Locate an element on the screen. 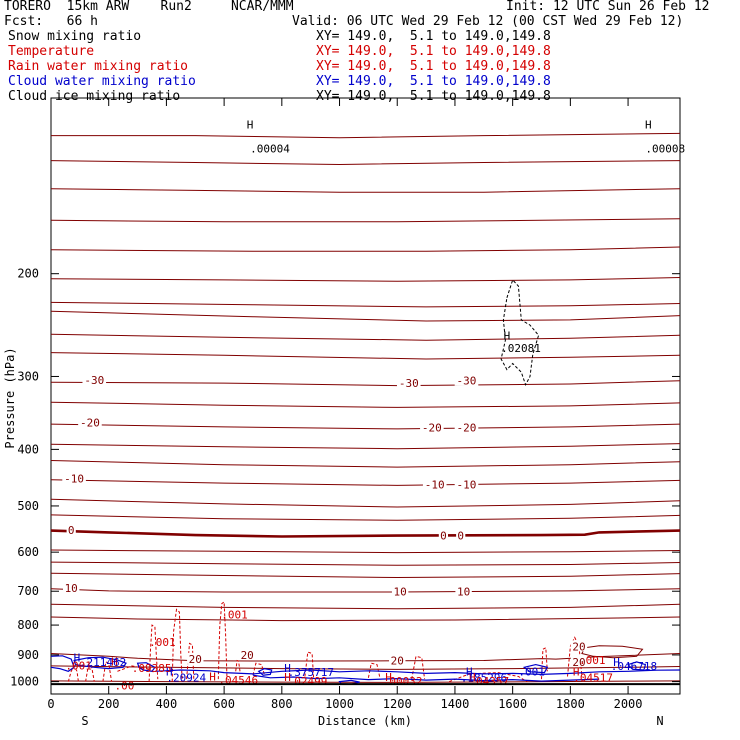 The height and width of the screenshot is (740, 740). field-xy-rain: XY= 149.0, 5.1 to 149.0,149.8 is located at coordinates (433, 66).